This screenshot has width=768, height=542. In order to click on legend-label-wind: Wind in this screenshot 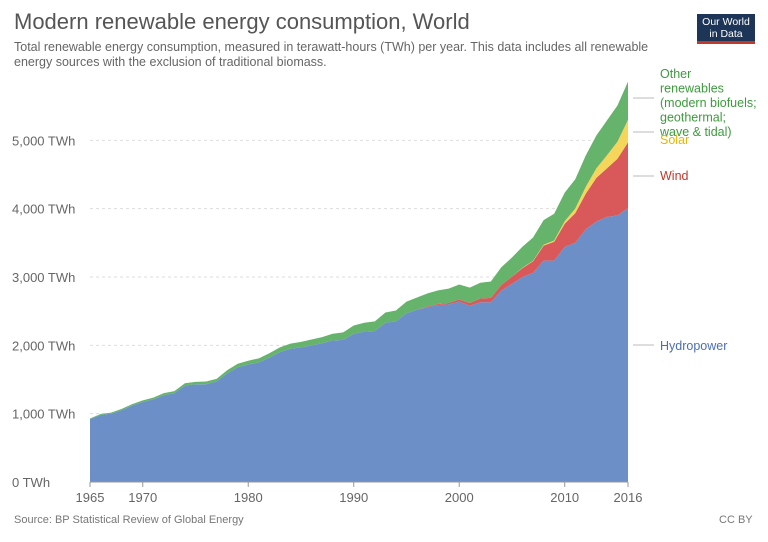, I will do `click(674, 176)`.